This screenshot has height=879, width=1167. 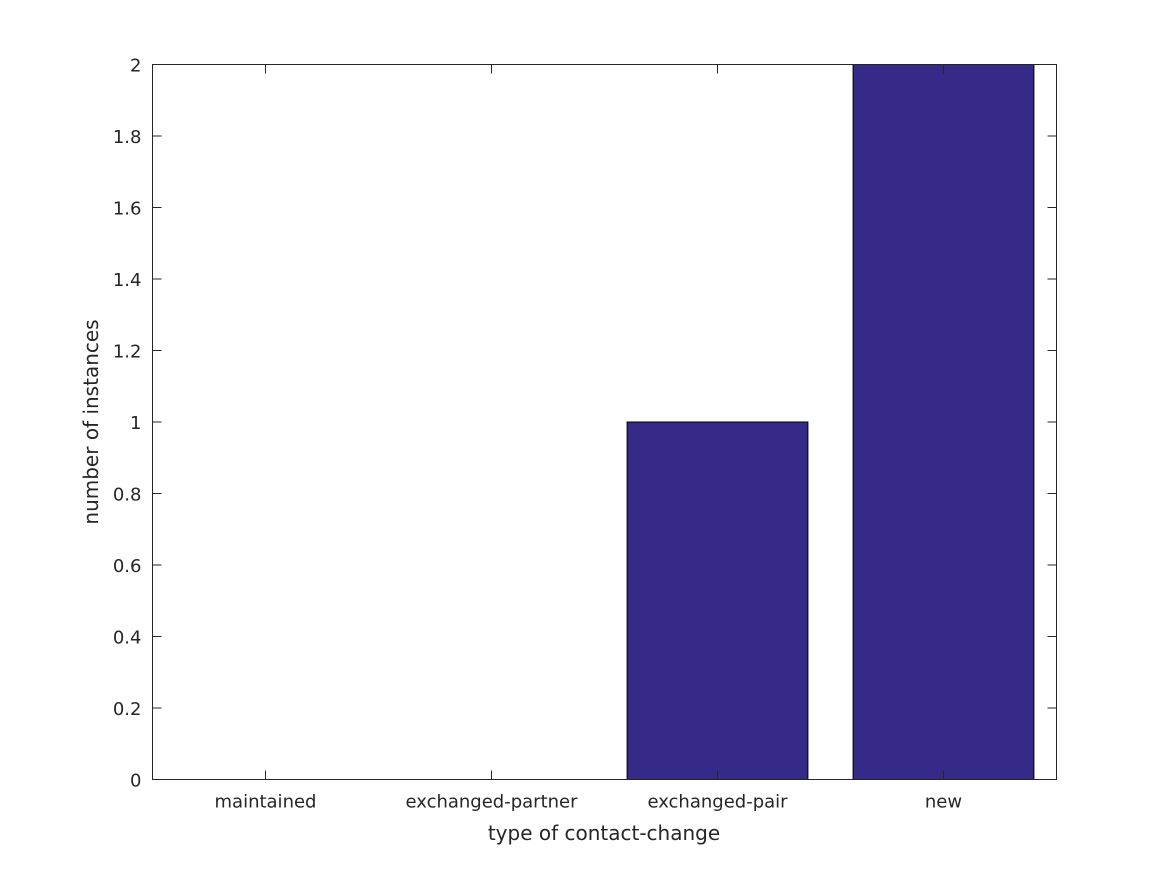 I want to click on y-tick-label: 1.8, so click(x=127, y=137).